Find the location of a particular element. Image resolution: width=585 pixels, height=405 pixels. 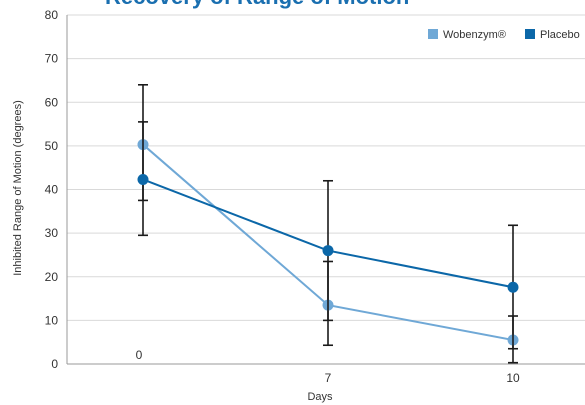

y-tick-label: 0 is located at coordinates (54, 364).